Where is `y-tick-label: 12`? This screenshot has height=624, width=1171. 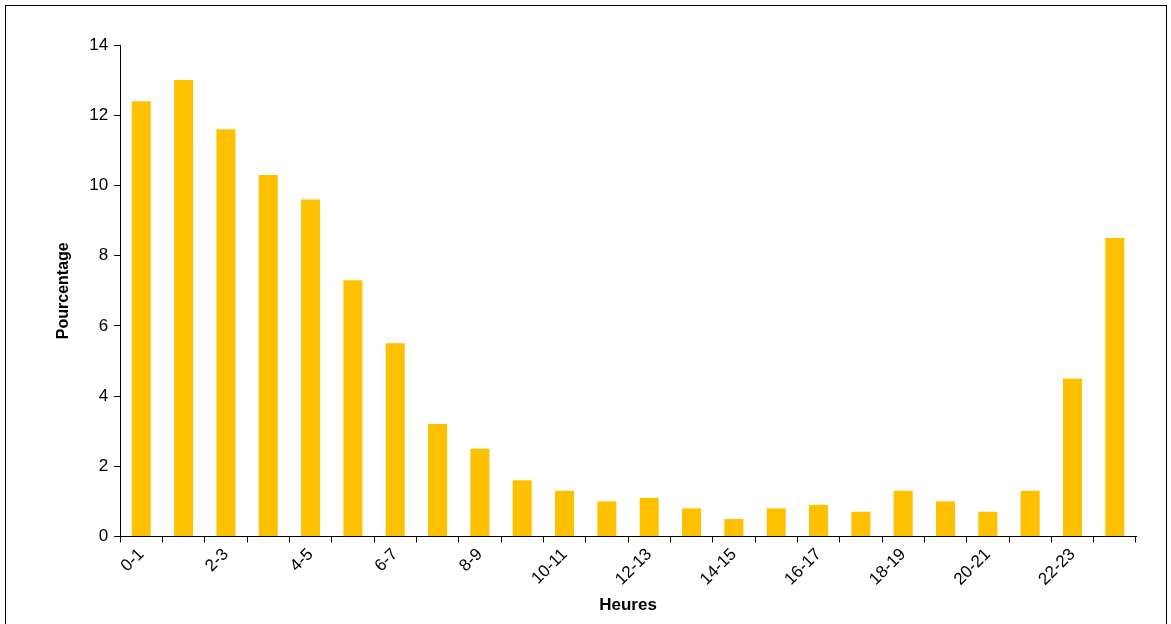 y-tick-label: 12 is located at coordinates (99, 114).